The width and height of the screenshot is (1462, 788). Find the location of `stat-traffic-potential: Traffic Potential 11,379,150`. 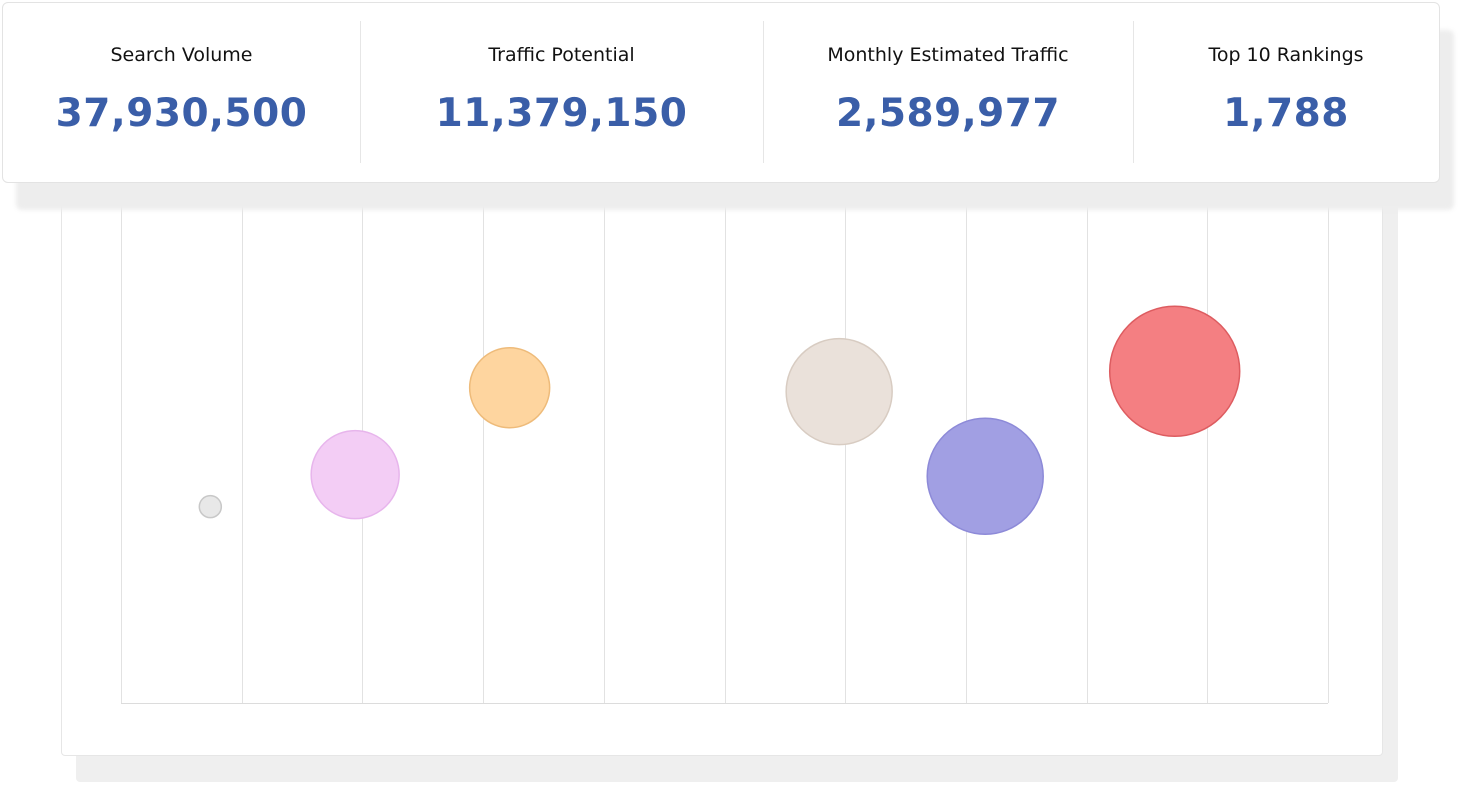

stat-traffic-potential: Traffic Potential 11,379,150 is located at coordinates (561, 92).